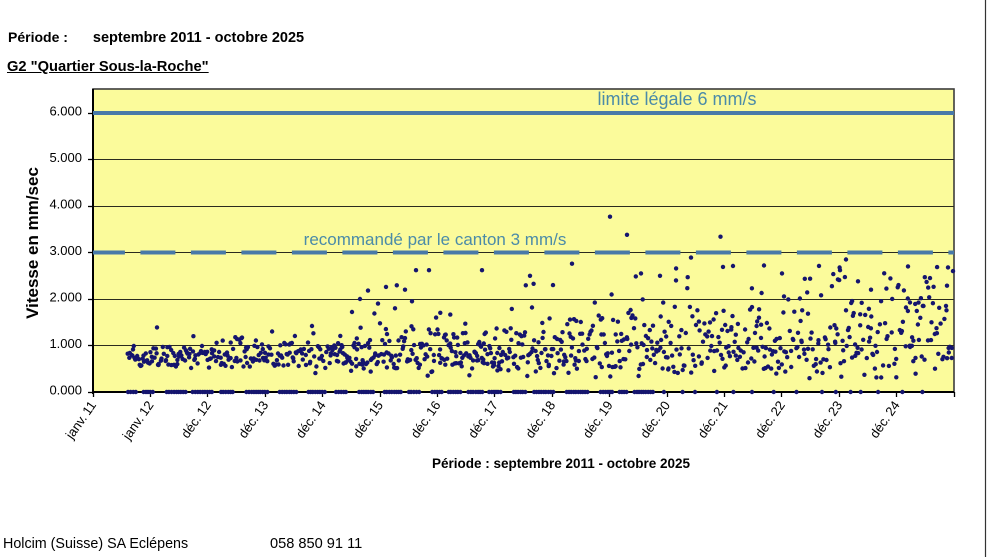  I want to click on svg-text: 2.000, so click(65, 297).